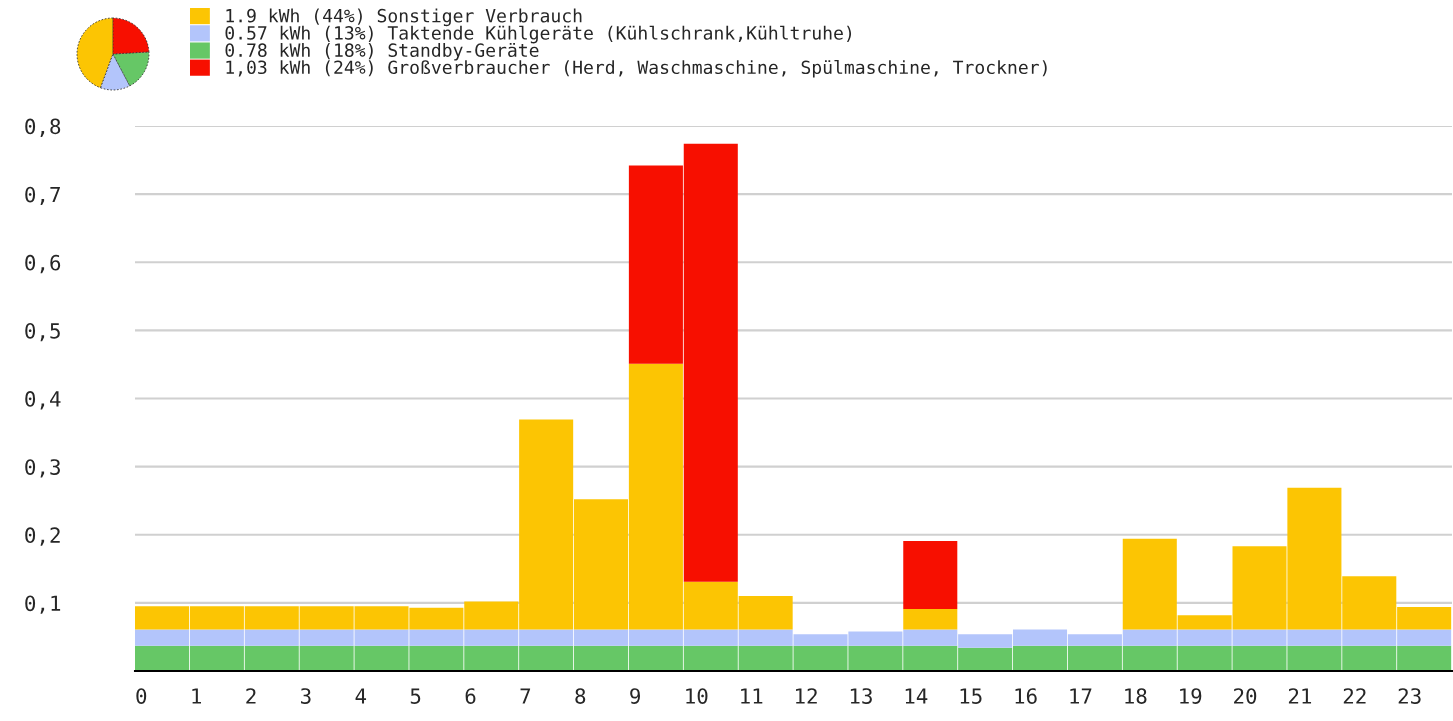 Image resolution: width=1453 pixels, height=721 pixels. I want to click on x-tick-label: 3, so click(306, 696).